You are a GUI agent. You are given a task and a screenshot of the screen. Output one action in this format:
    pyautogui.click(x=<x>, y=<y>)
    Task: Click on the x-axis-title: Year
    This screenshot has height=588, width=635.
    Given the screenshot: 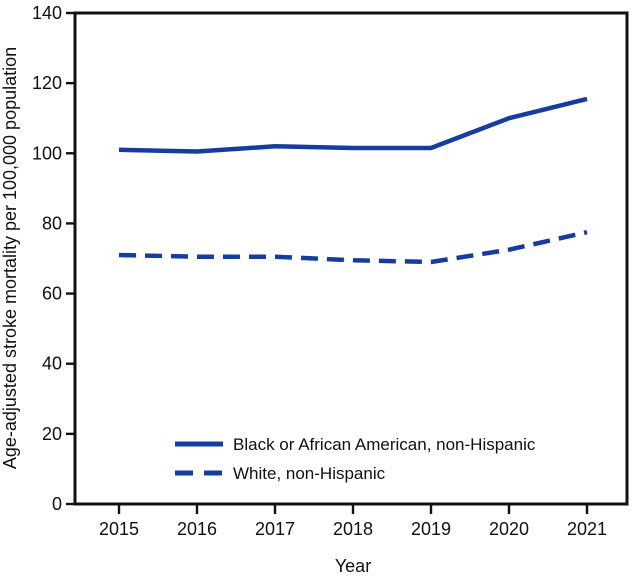 What is the action you would take?
    pyautogui.click(x=353, y=566)
    